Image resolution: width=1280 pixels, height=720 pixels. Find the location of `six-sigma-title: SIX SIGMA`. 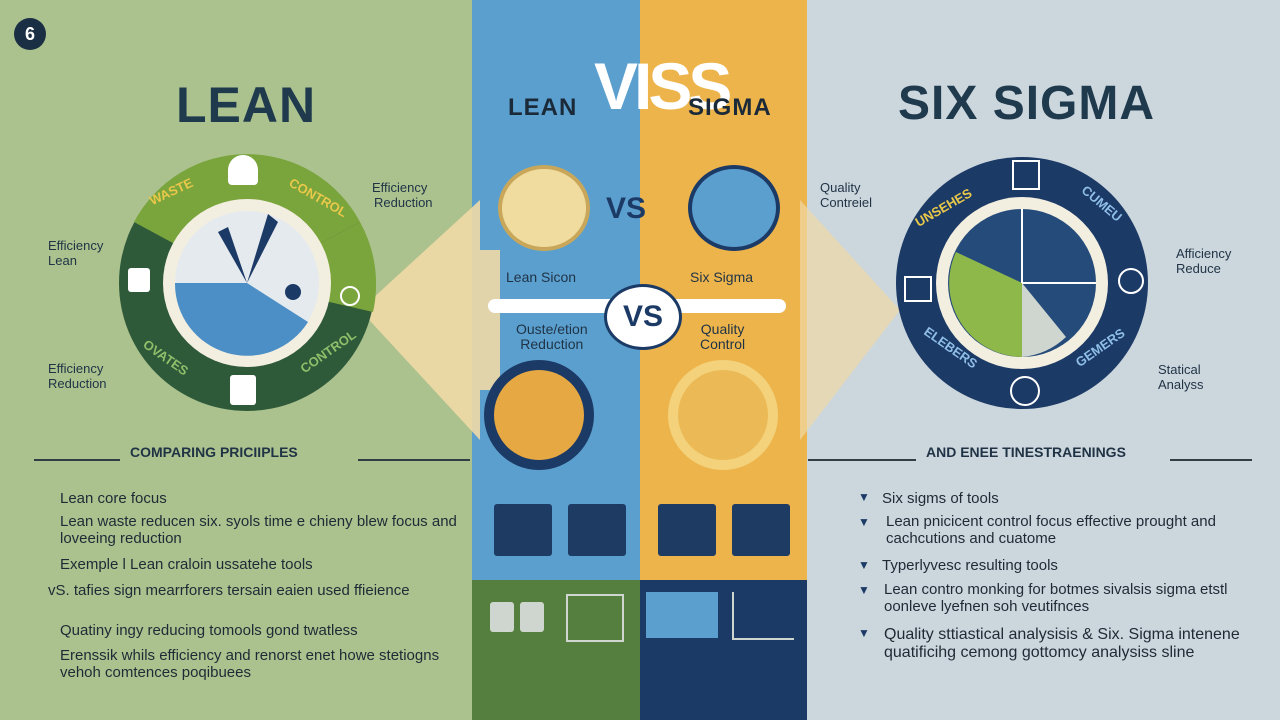

six-sigma-title: SIX SIGMA is located at coordinates (1027, 103).